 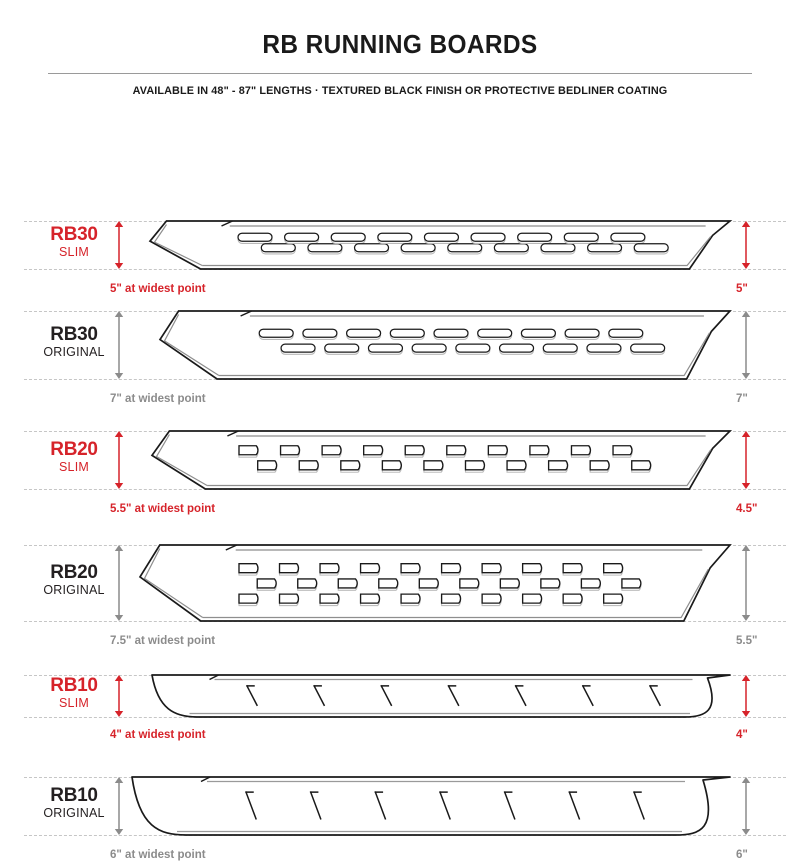 I want to click on product-row: RB10 ORIGINAL 6" at widest point 6", so click(x=400, y=820).